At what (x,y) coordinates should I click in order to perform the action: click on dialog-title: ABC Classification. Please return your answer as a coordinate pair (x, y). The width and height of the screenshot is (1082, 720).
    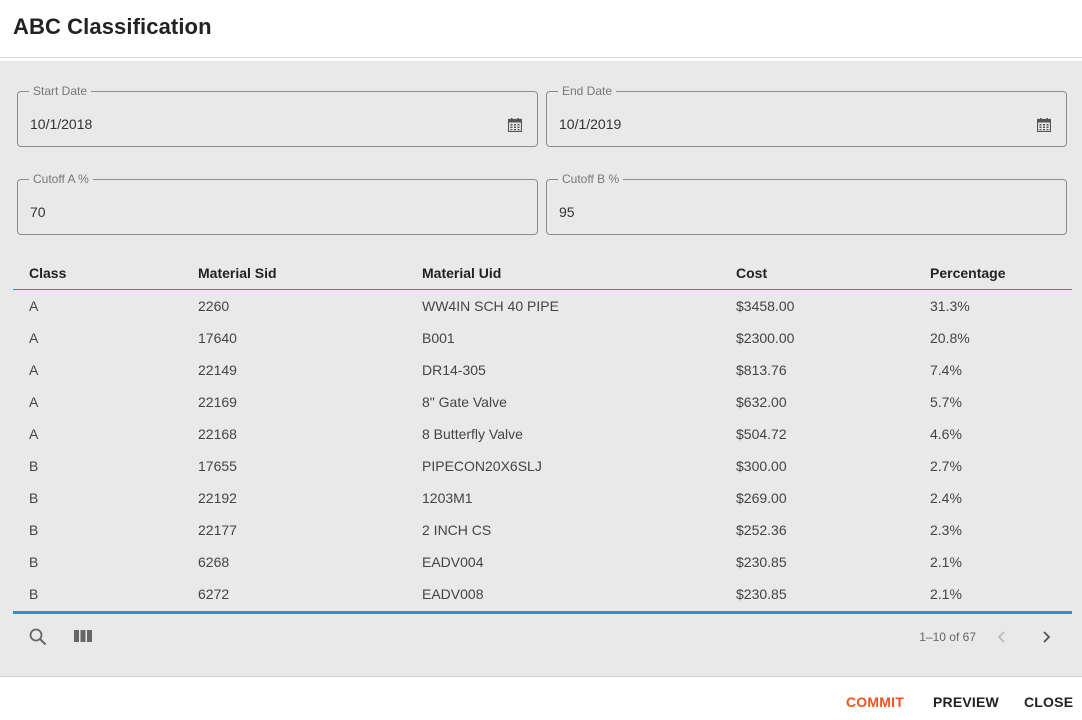
    Looking at the image, I should click on (112, 26).